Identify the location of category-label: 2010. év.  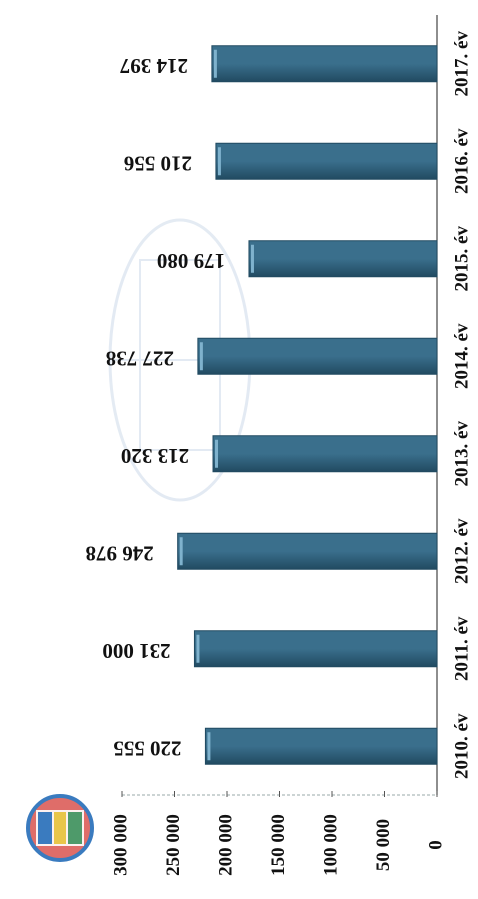
(461, 746).